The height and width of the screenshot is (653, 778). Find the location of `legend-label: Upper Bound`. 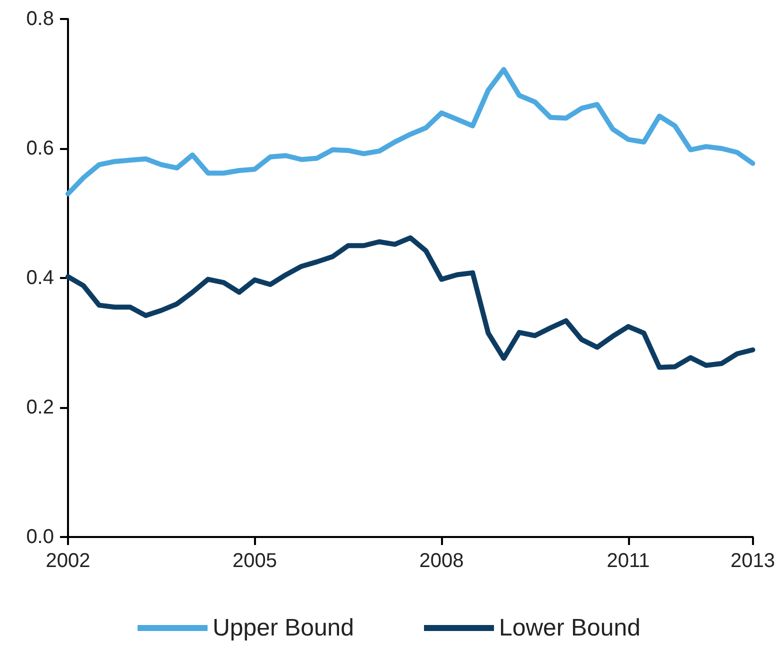

legend-label: Upper Bound is located at coordinates (283, 628).